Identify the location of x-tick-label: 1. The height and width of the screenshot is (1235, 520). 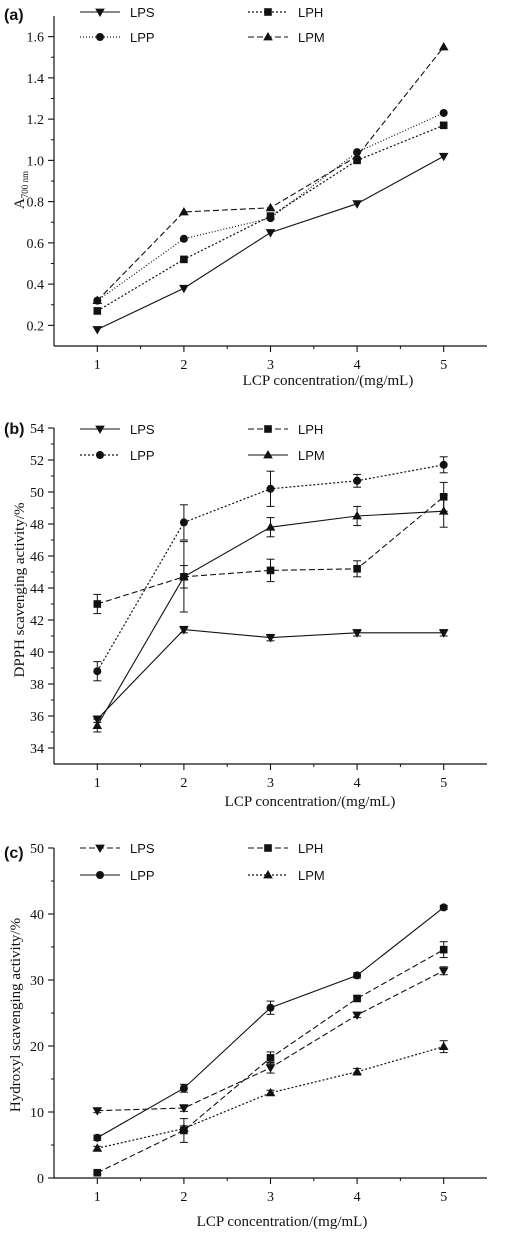
(97, 783).